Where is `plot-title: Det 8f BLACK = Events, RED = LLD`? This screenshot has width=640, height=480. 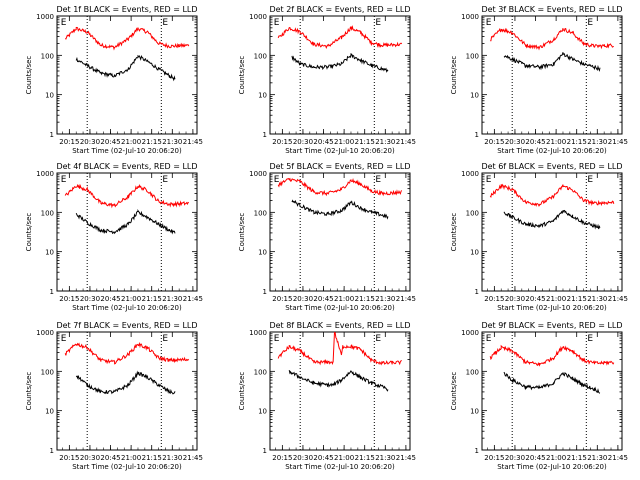 plot-title: Det 8f BLACK = Events, RED = LLD is located at coordinates (339, 325).